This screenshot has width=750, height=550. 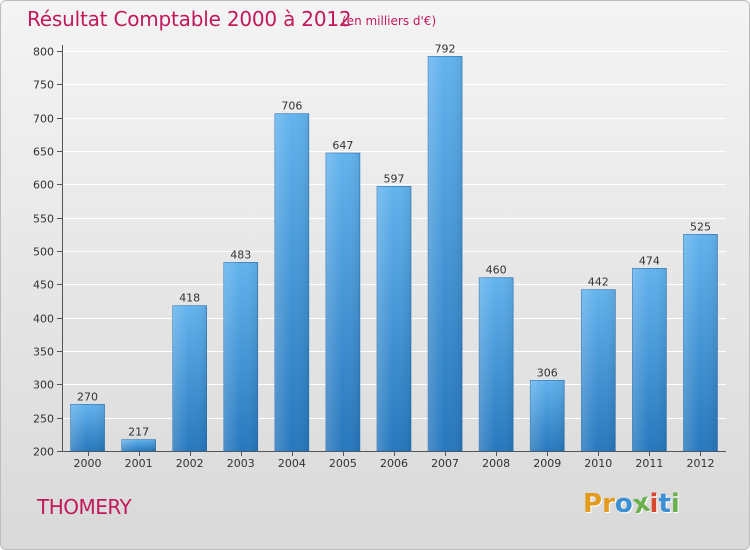 I want to click on x-tick-label: 2011, so click(x=649, y=463).